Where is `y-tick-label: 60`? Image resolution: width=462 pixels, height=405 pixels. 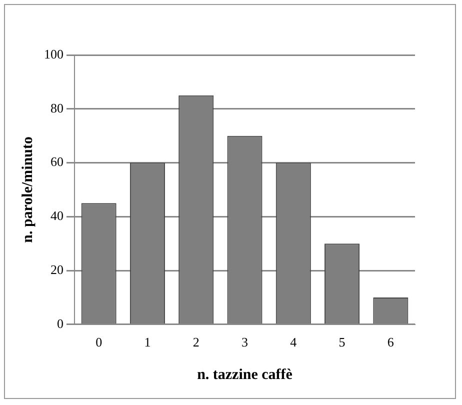 y-tick-label: 60 is located at coordinates (57, 162).